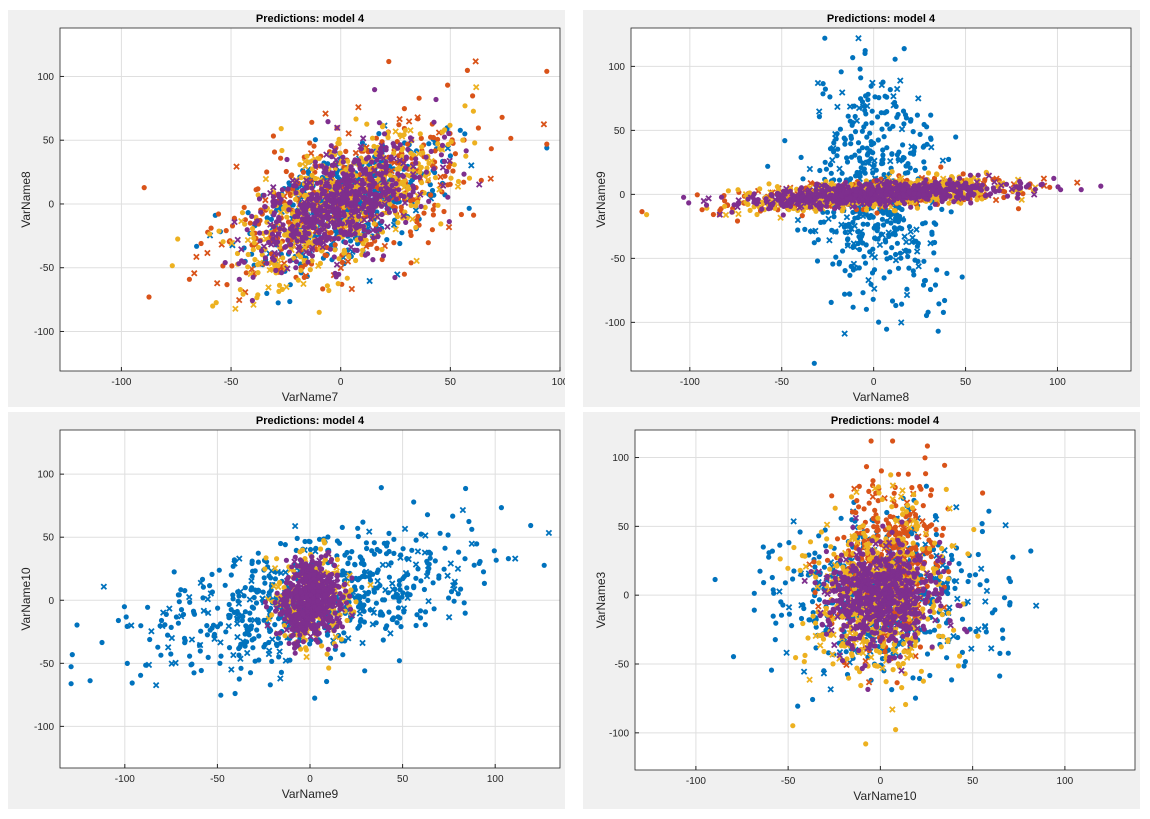  I want to click on chart-title: Predictions: model 4, so click(881, 19).